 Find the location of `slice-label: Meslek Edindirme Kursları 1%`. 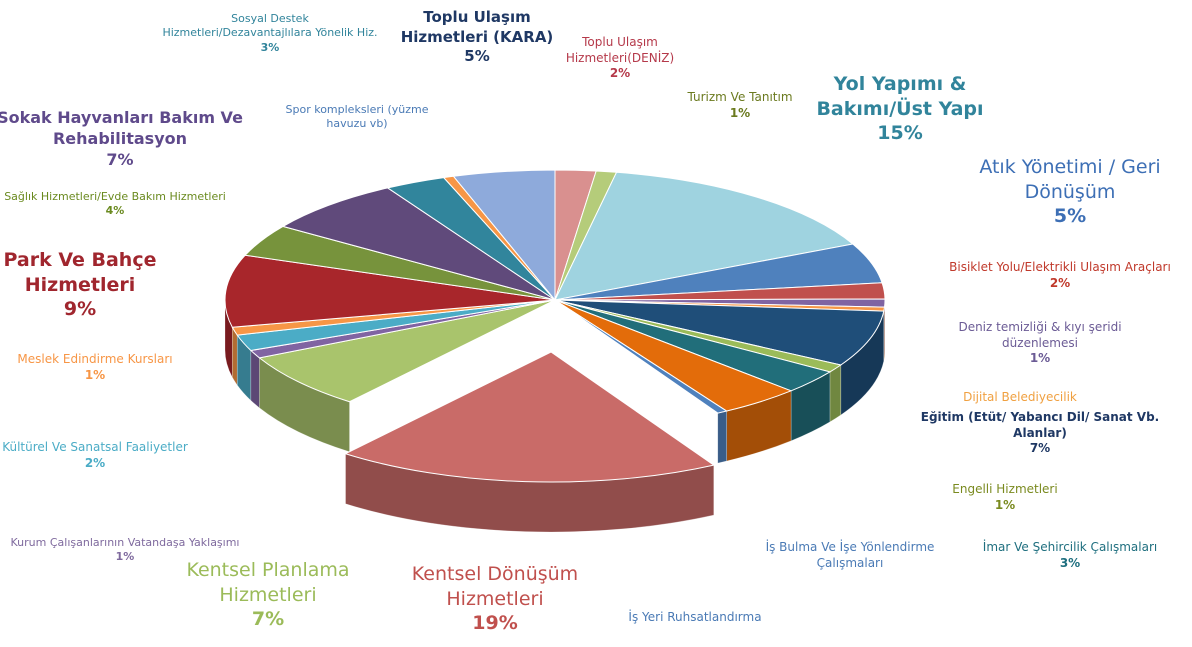

slice-label: Meslek Edindirme Kursları 1% is located at coordinates (100, 367).